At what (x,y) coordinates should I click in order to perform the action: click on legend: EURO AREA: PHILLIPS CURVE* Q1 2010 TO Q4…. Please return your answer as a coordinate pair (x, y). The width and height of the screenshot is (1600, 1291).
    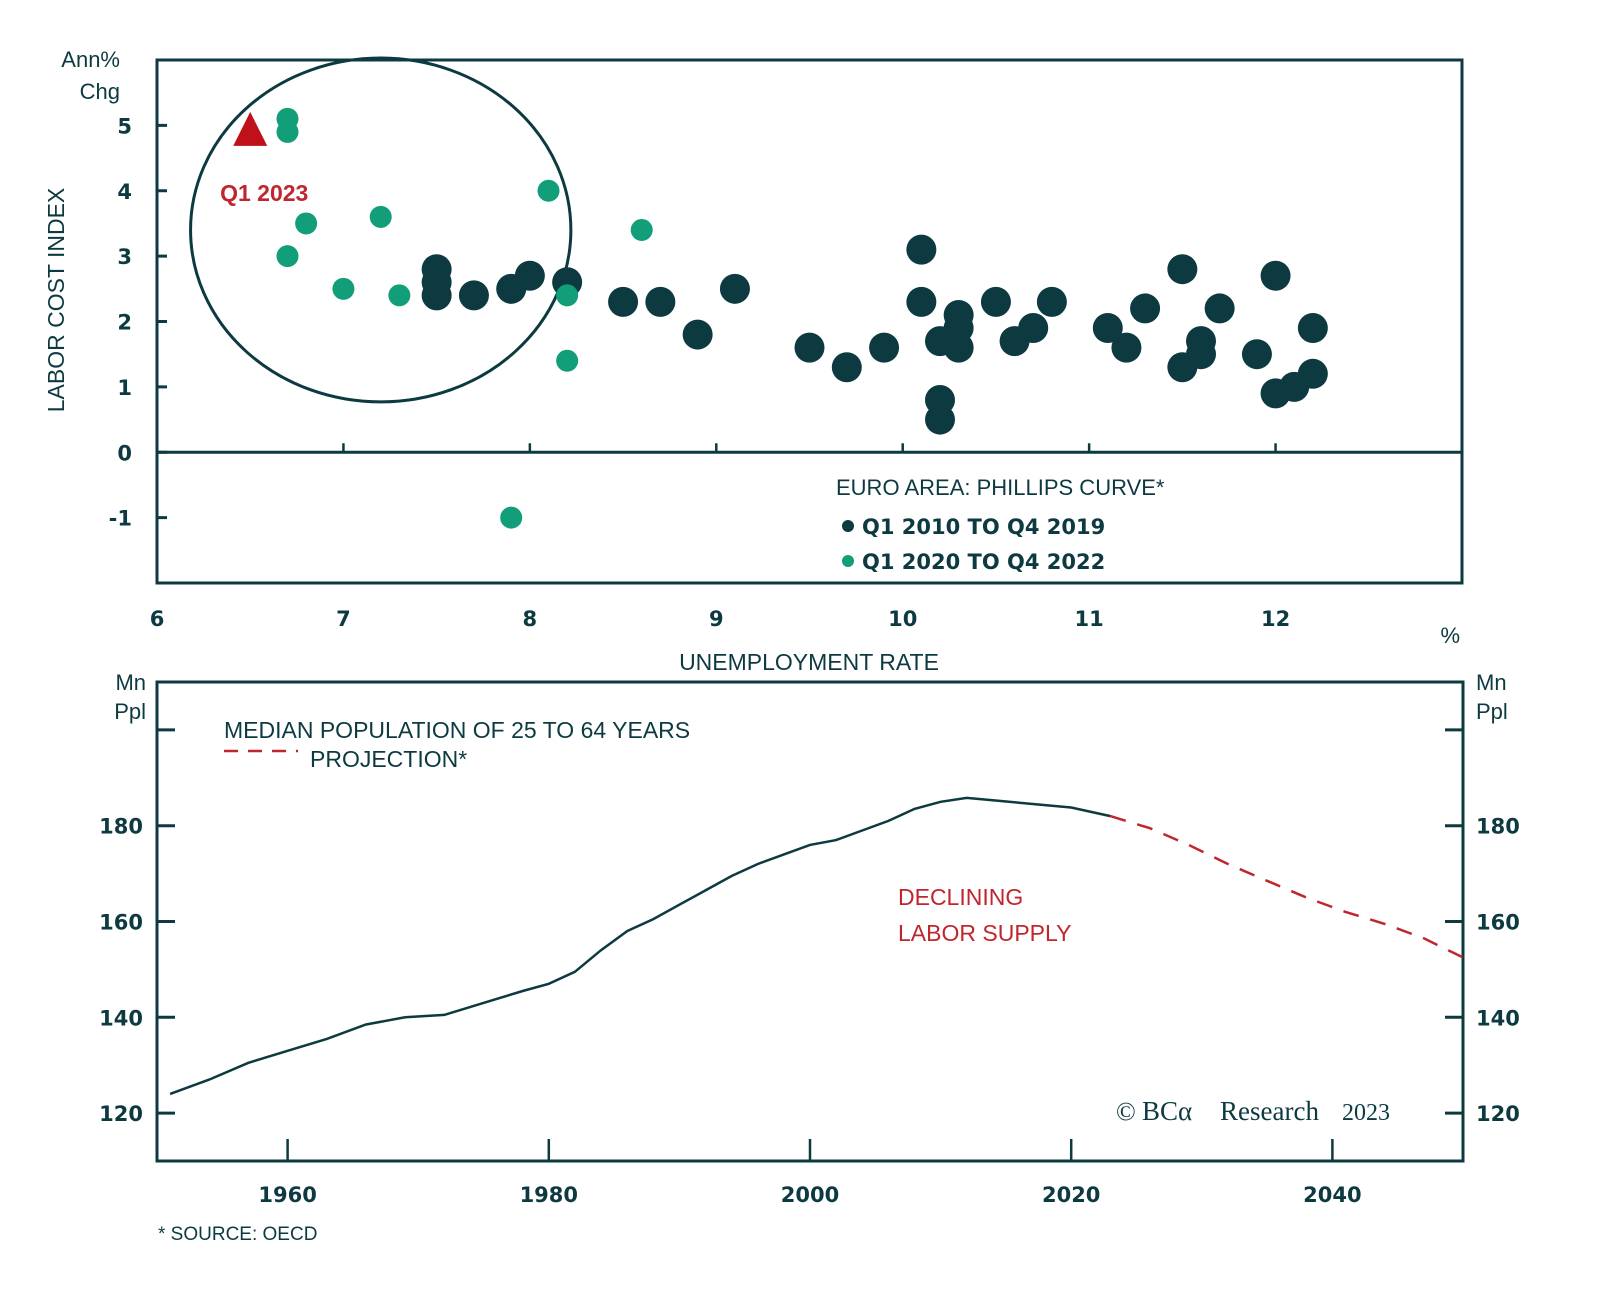
    Looking at the image, I should click on (1000, 524).